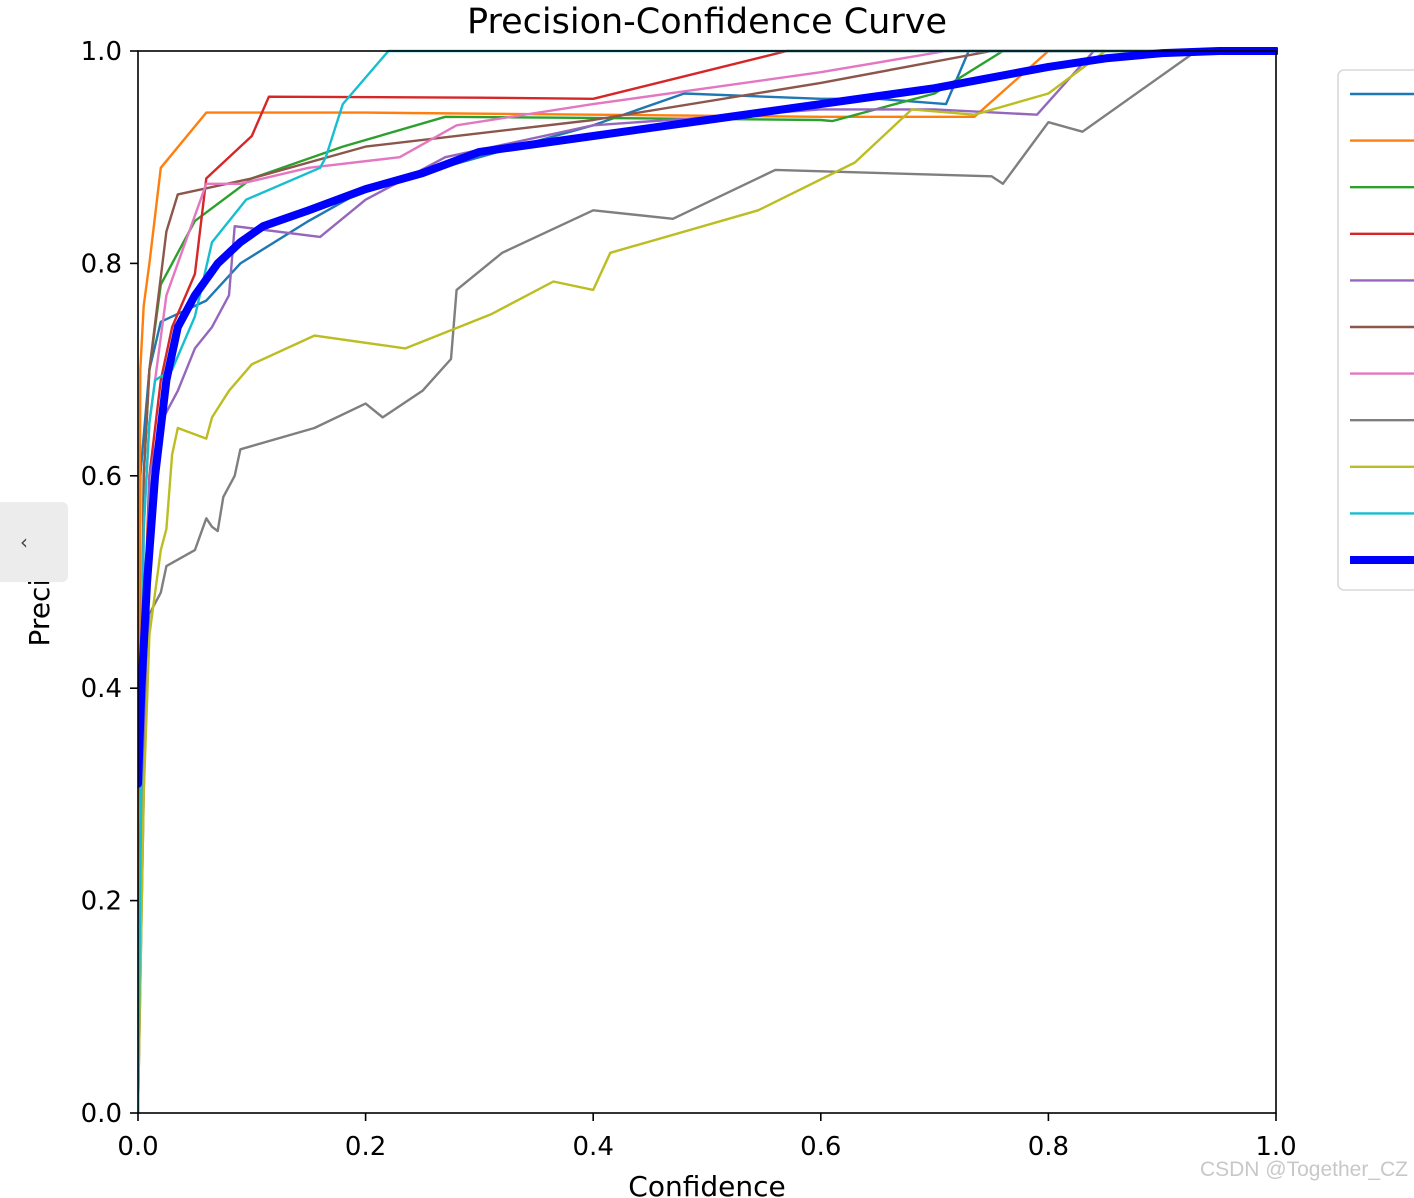 The height and width of the screenshot is (1198, 1414). Describe the element at coordinates (137, 1147) in the screenshot. I see `x-tick-label: 0.0` at that location.